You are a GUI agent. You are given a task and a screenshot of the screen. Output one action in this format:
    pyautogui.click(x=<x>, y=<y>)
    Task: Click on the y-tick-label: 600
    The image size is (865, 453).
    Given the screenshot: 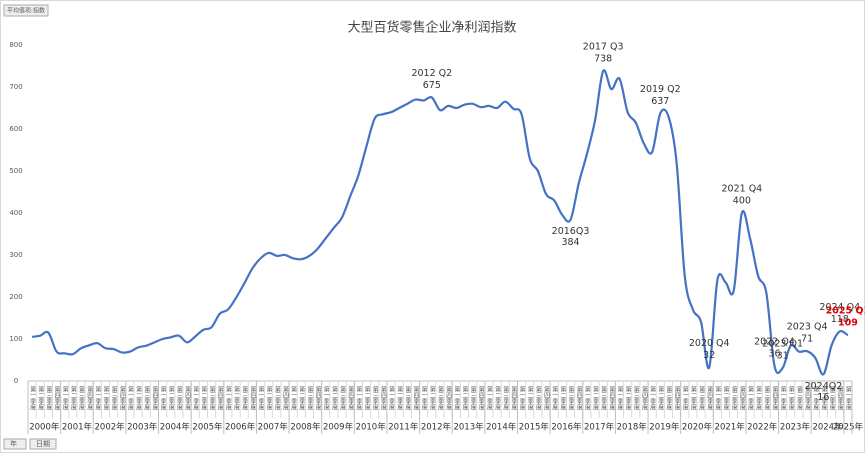 What is the action you would take?
    pyautogui.click(x=15, y=129)
    